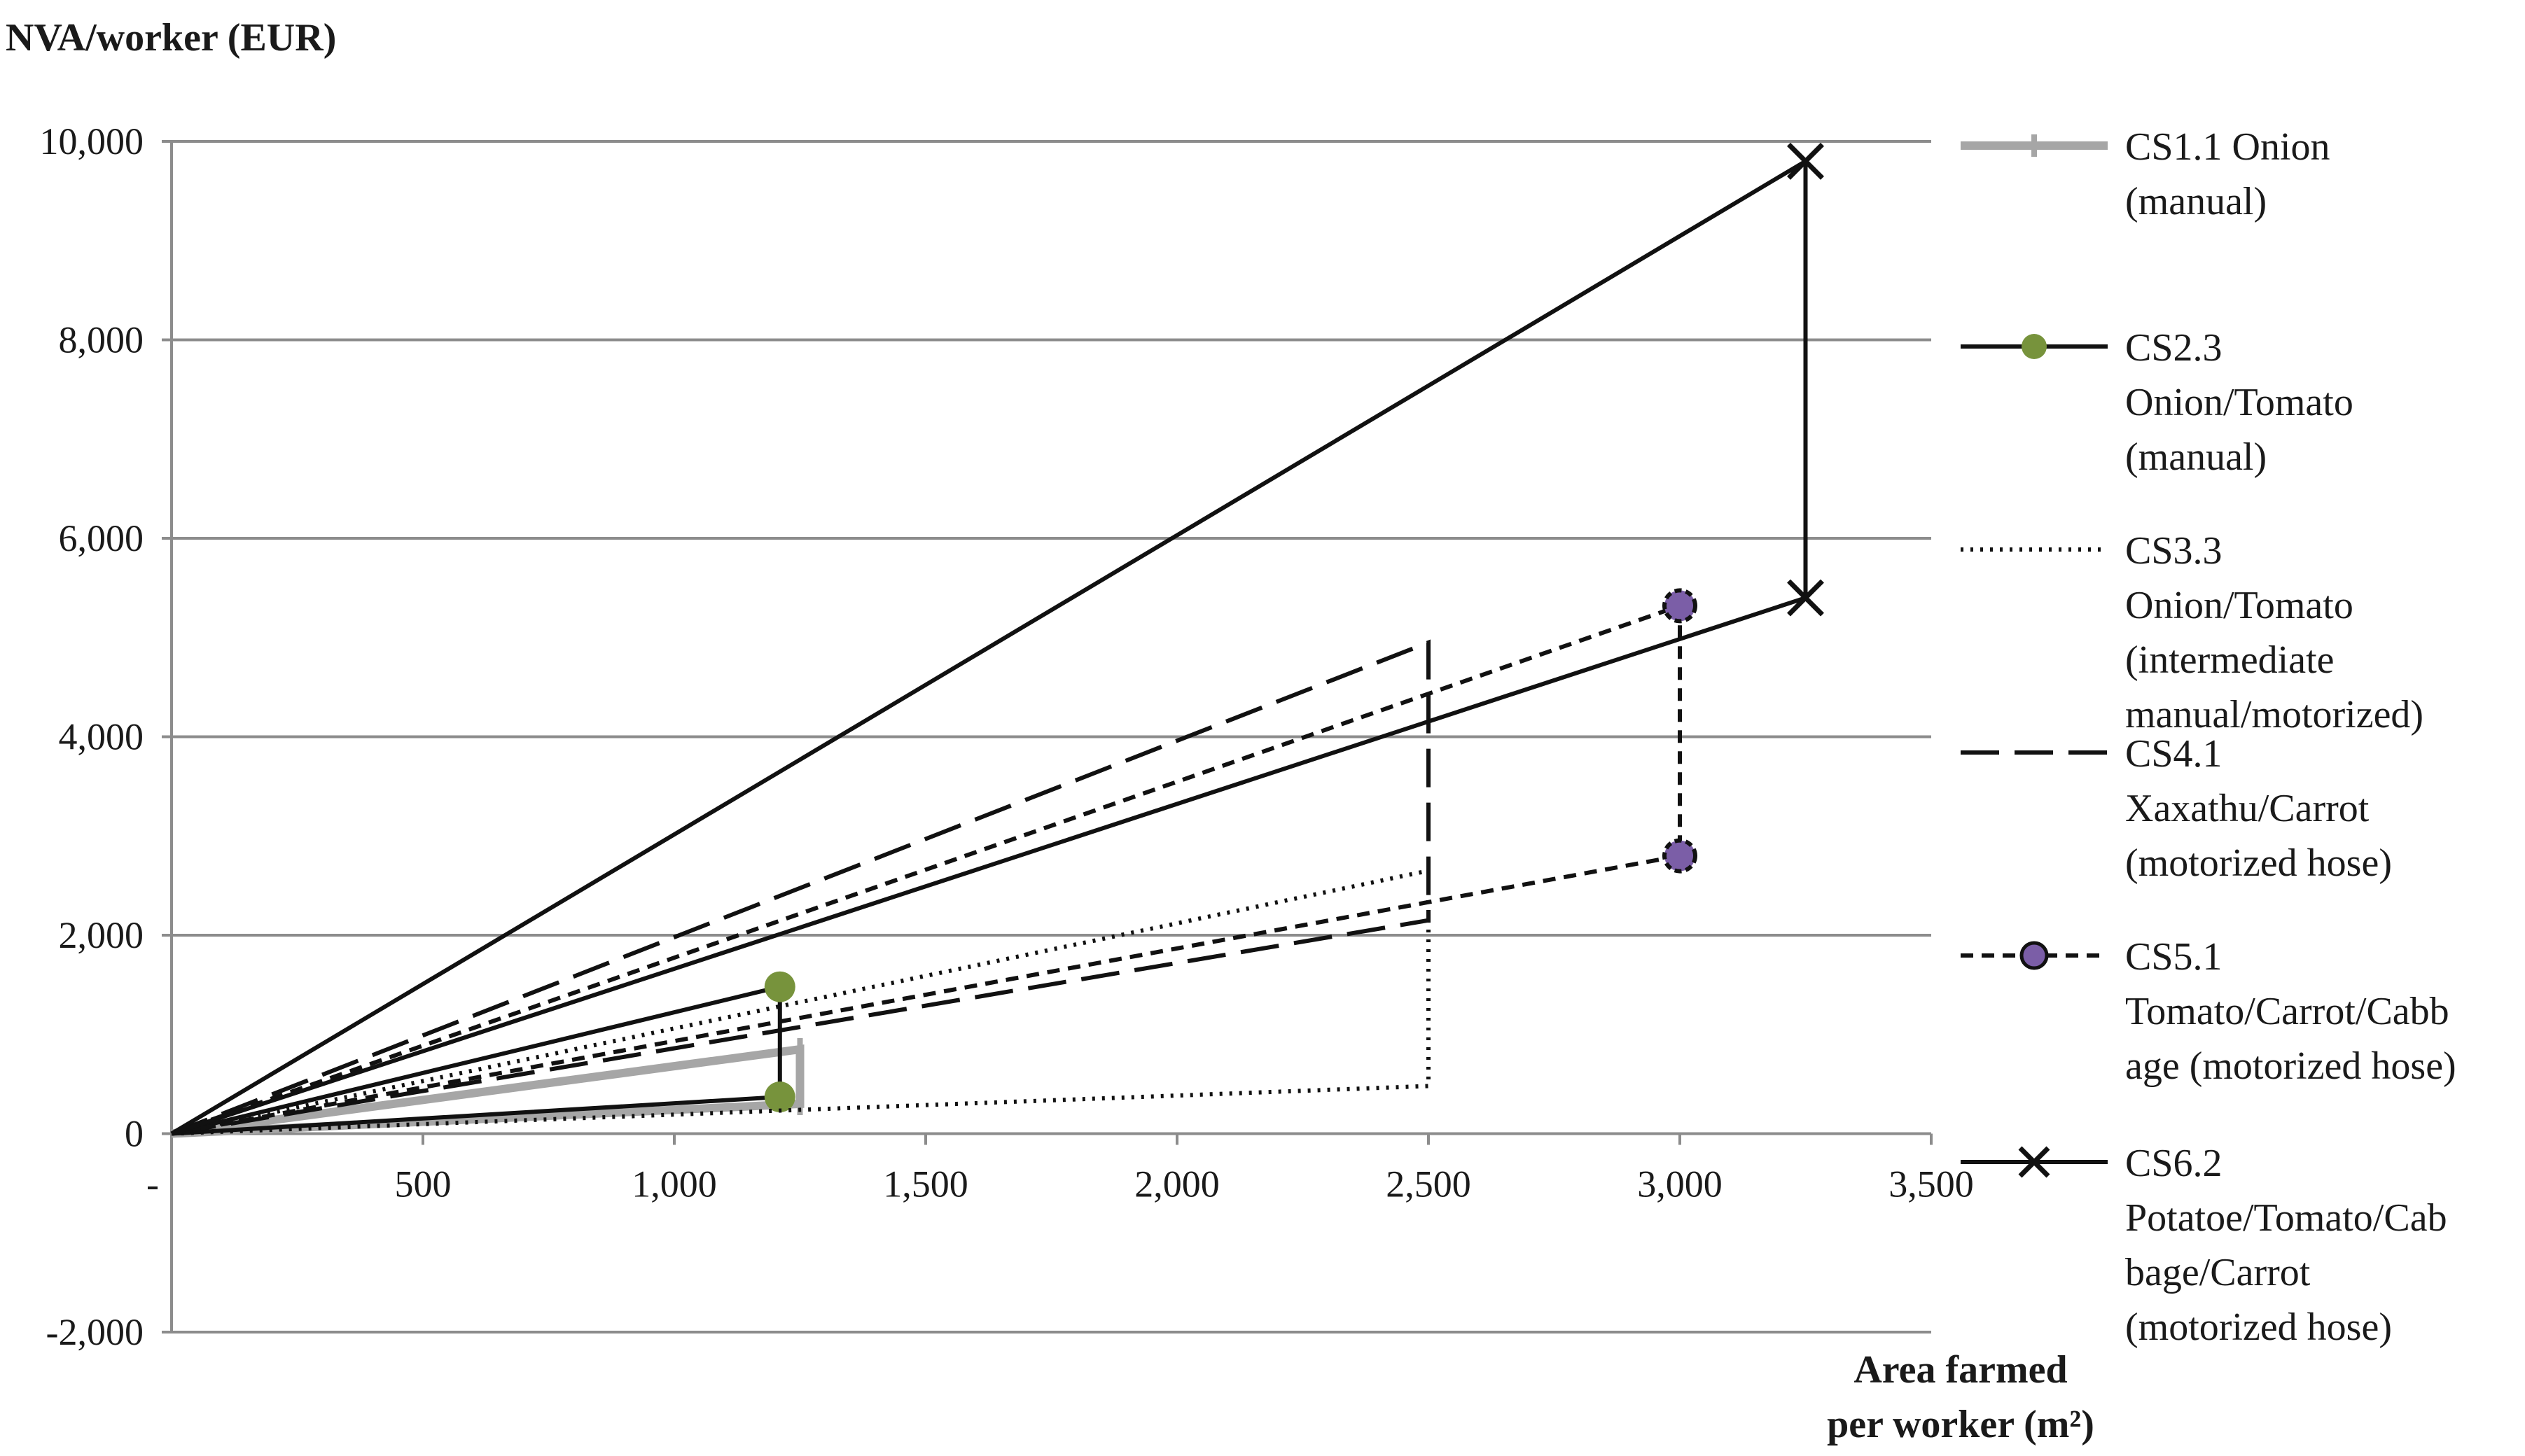 This screenshot has width=2525, height=1456. Describe the element at coordinates (2227, 147) in the screenshot. I see `legend-label-1: CS1.1 Onion` at that location.